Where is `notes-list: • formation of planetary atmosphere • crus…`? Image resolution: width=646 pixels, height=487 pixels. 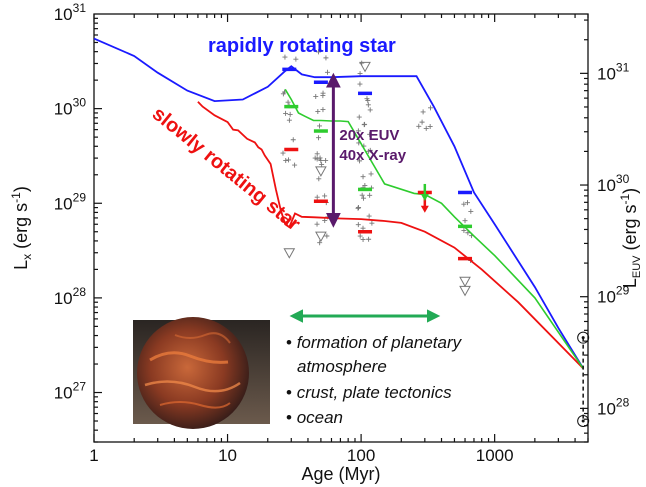
notes-list: • formation of planetary atmosphere • crus… is located at coordinates (374, 380).